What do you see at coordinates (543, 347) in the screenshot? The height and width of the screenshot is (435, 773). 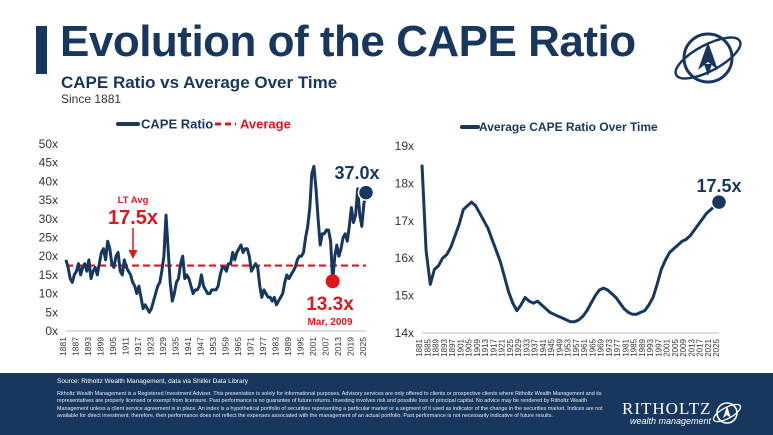 I see `avg-xtick-label: 1941` at bounding box center [543, 347].